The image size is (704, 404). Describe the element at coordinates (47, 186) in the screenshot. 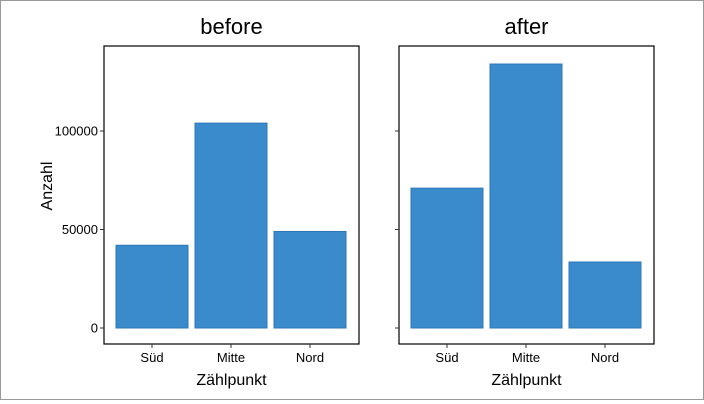

I see `y-axis-title: Anzahl` at that location.